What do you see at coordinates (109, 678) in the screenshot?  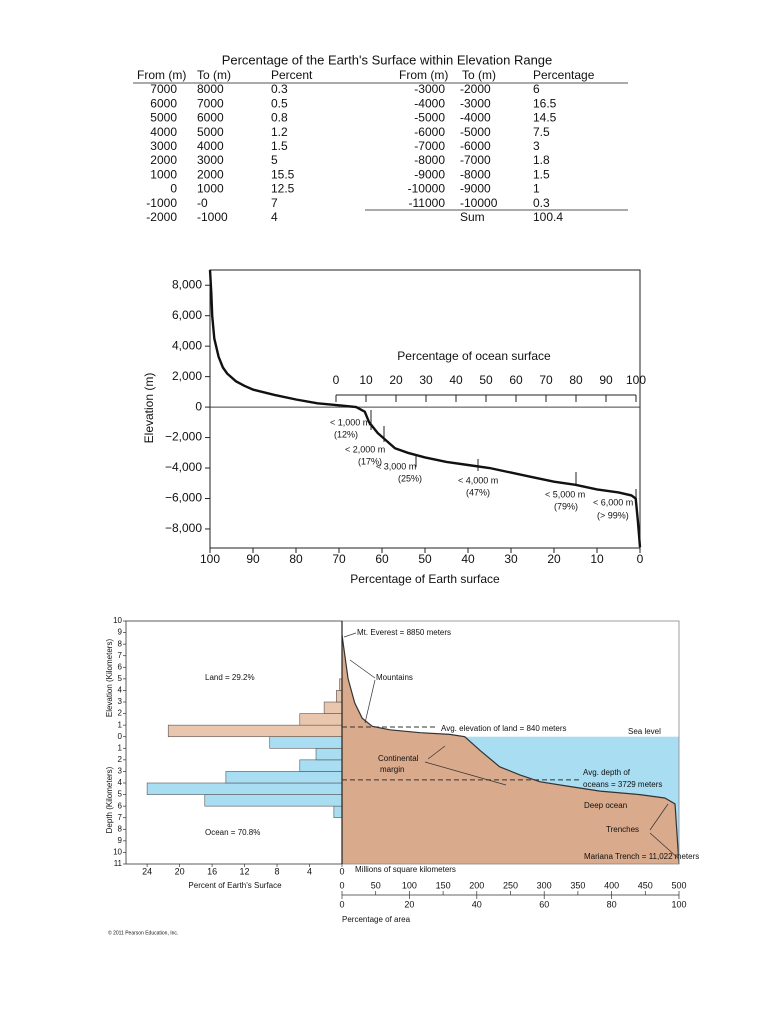 I see `y-axis-label: Elevation (Kilometers)` at bounding box center [109, 678].